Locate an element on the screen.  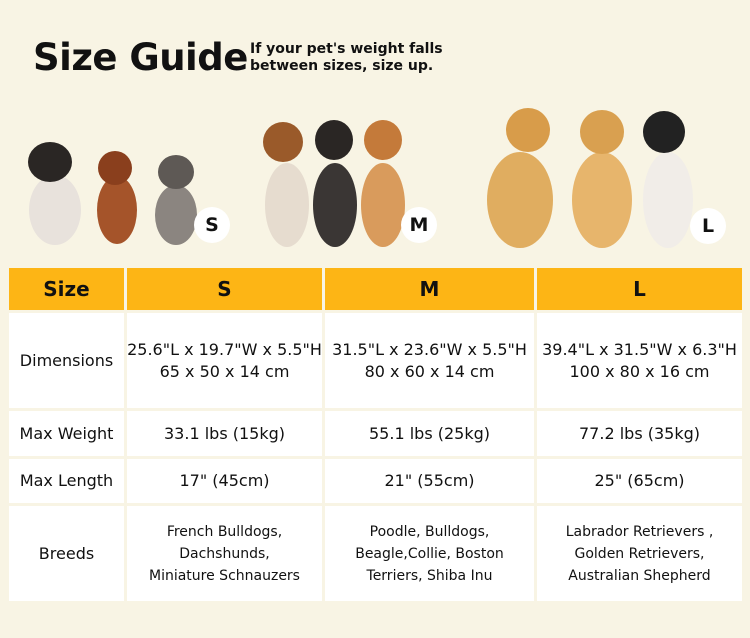
cell-line: Labrador Retrievers , is located at coordinates (639, 531).